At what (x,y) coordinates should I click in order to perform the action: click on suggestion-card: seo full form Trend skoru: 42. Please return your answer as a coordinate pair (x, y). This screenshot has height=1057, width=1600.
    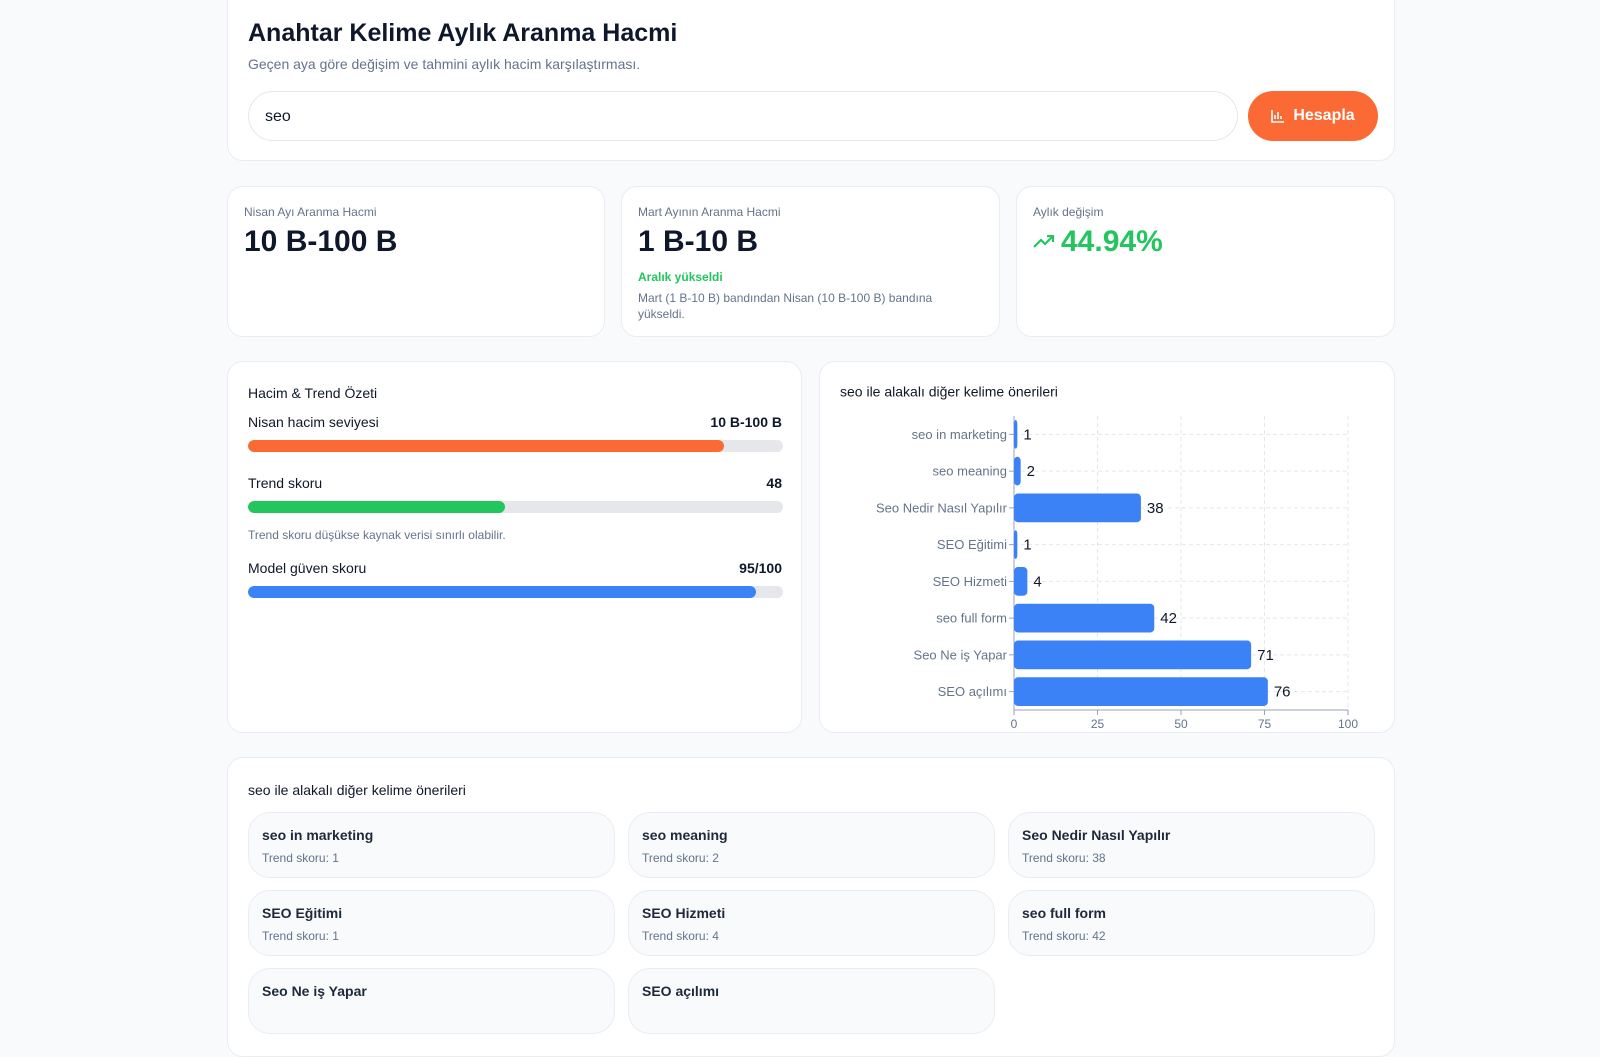
    Looking at the image, I should click on (1191, 923).